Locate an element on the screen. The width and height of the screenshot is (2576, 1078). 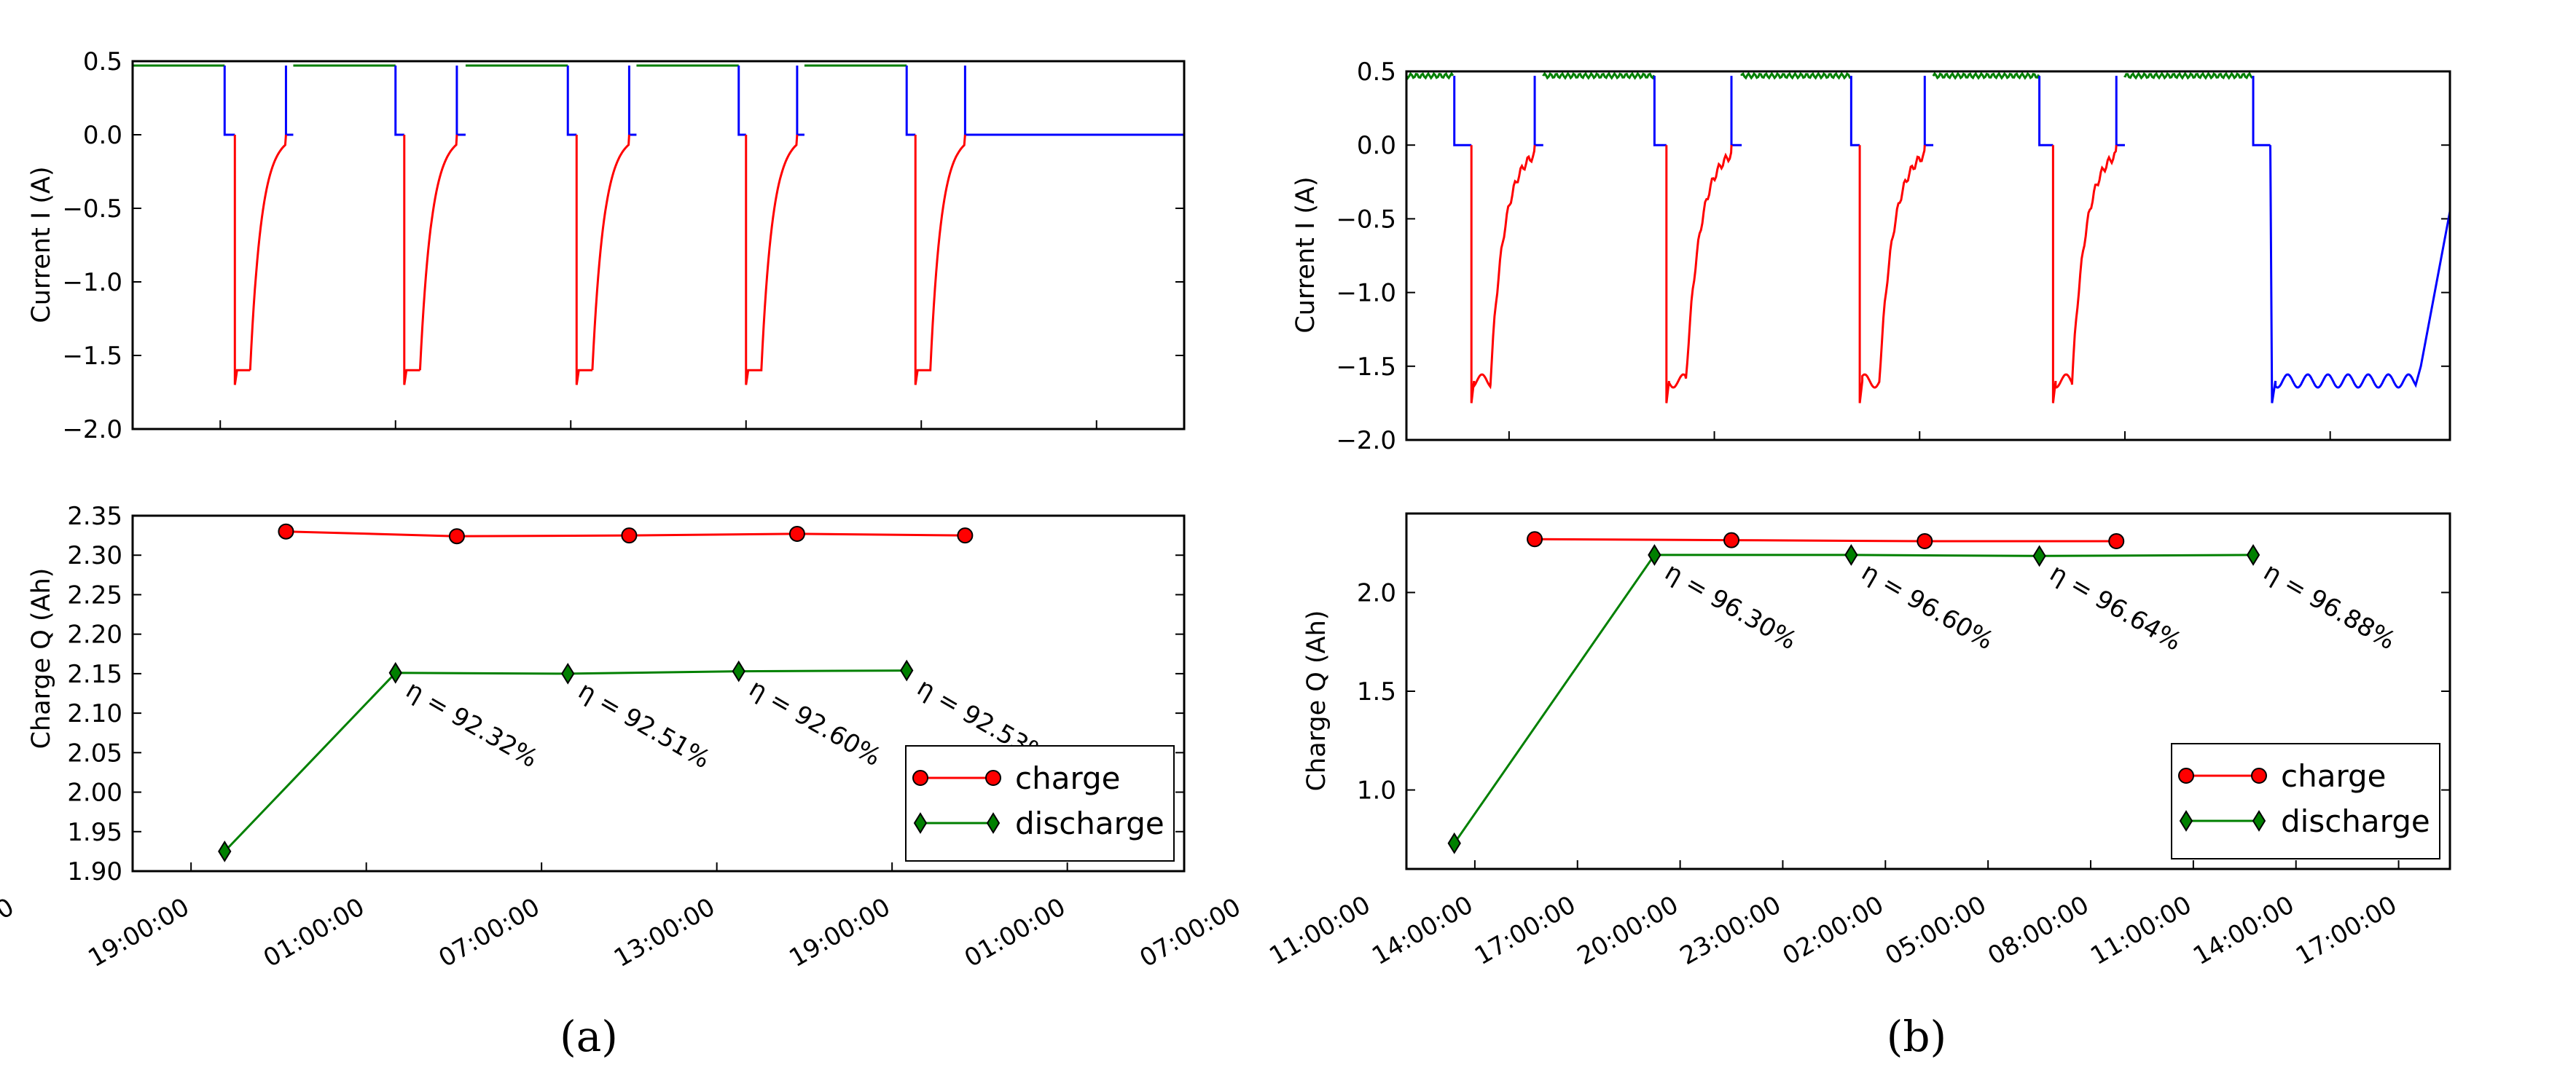
panel-b-current-ytick-label: −1.0 is located at coordinates (1366, 293).